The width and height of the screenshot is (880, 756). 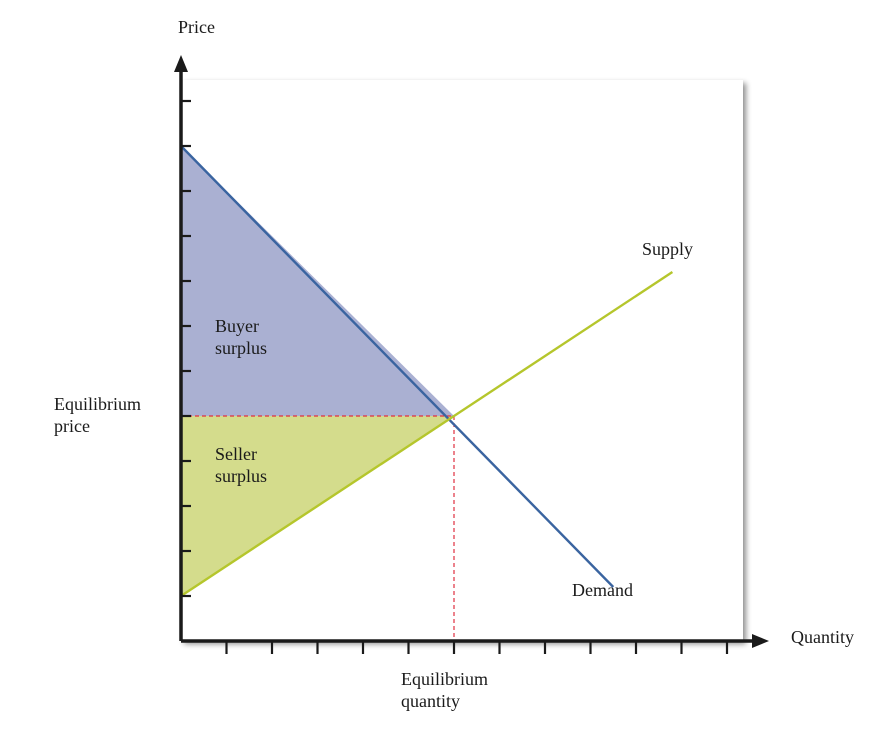 What do you see at coordinates (317, 281) in the screenshot?
I see `buyer-surplus-region` at bounding box center [317, 281].